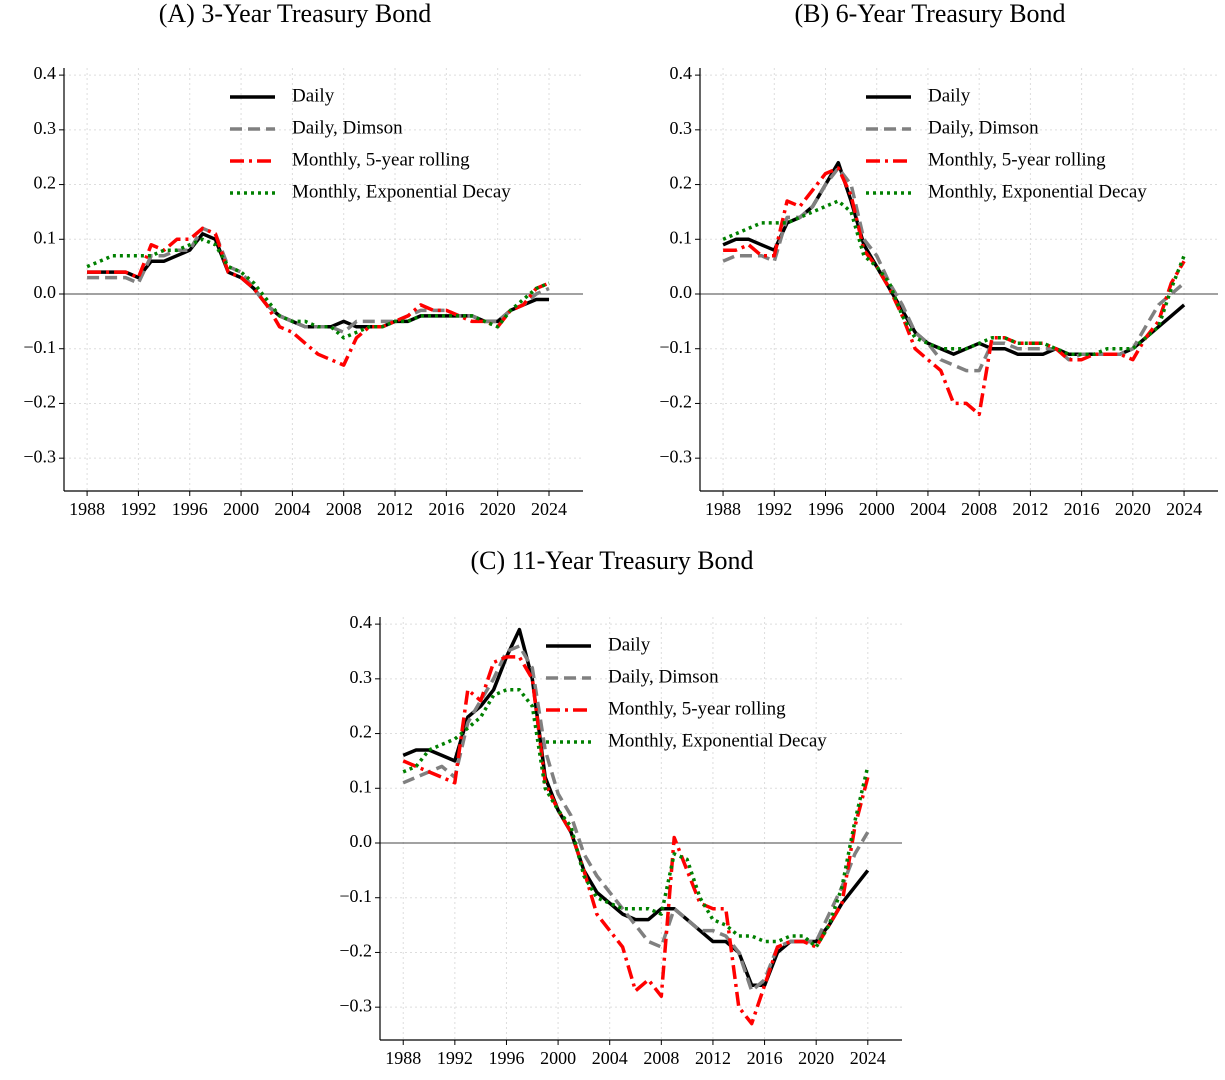 The height and width of the screenshot is (1080, 1225). Describe the element at coordinates (295, 14) in the screenshot. I see `subplot-title: (A) 3-Year Treasury Bond` at that location.